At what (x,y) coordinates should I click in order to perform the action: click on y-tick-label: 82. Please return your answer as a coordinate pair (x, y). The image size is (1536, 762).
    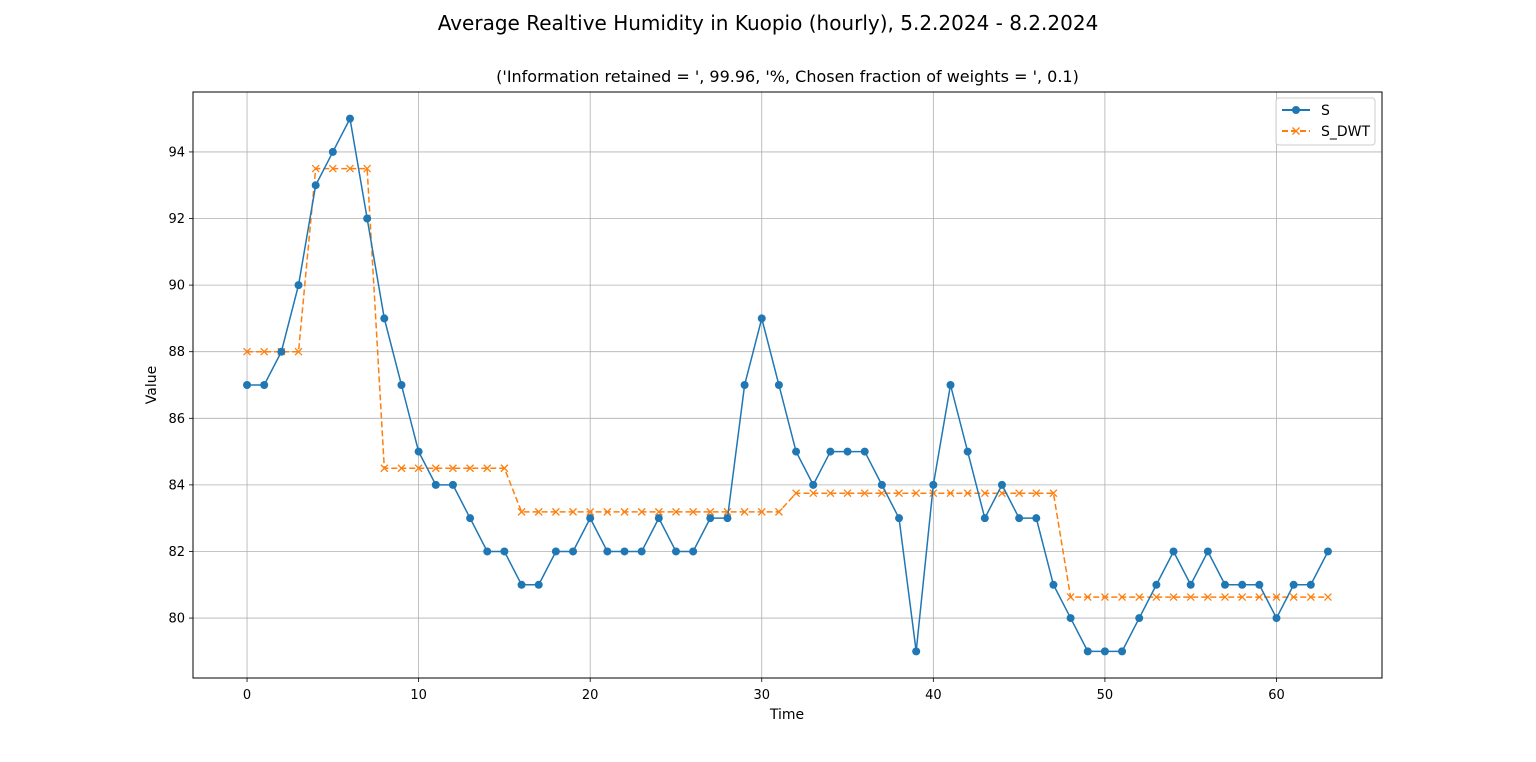
    Looking at the image, I should click on (176, 552).